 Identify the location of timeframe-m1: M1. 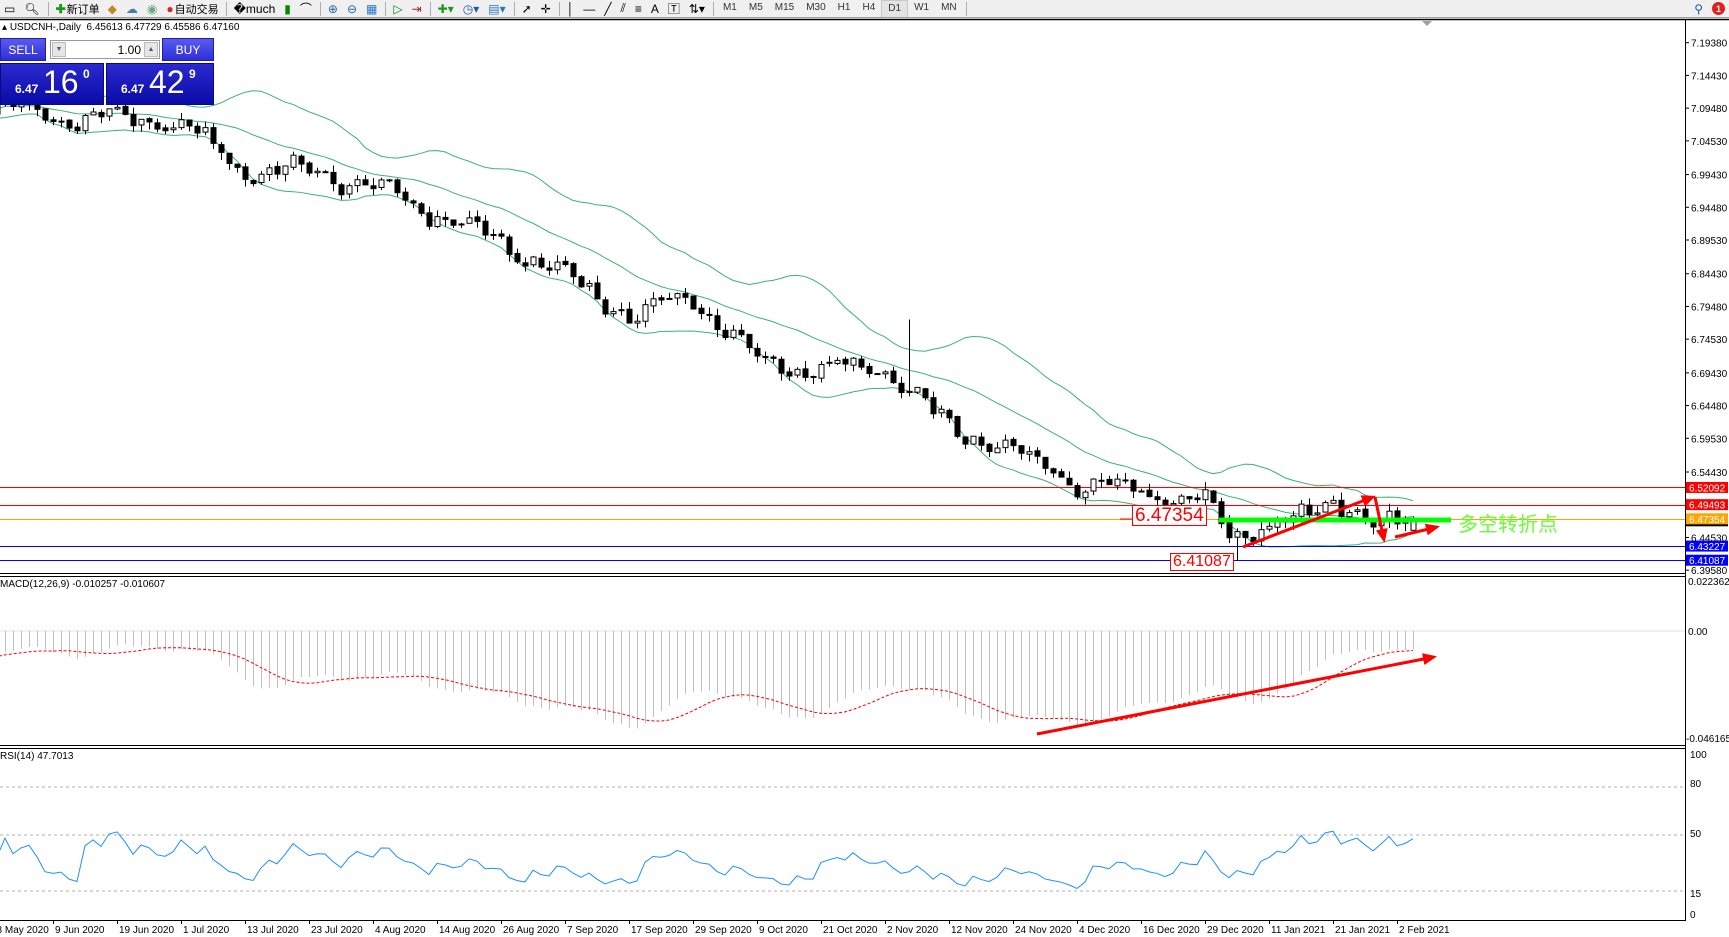
(729, 7).